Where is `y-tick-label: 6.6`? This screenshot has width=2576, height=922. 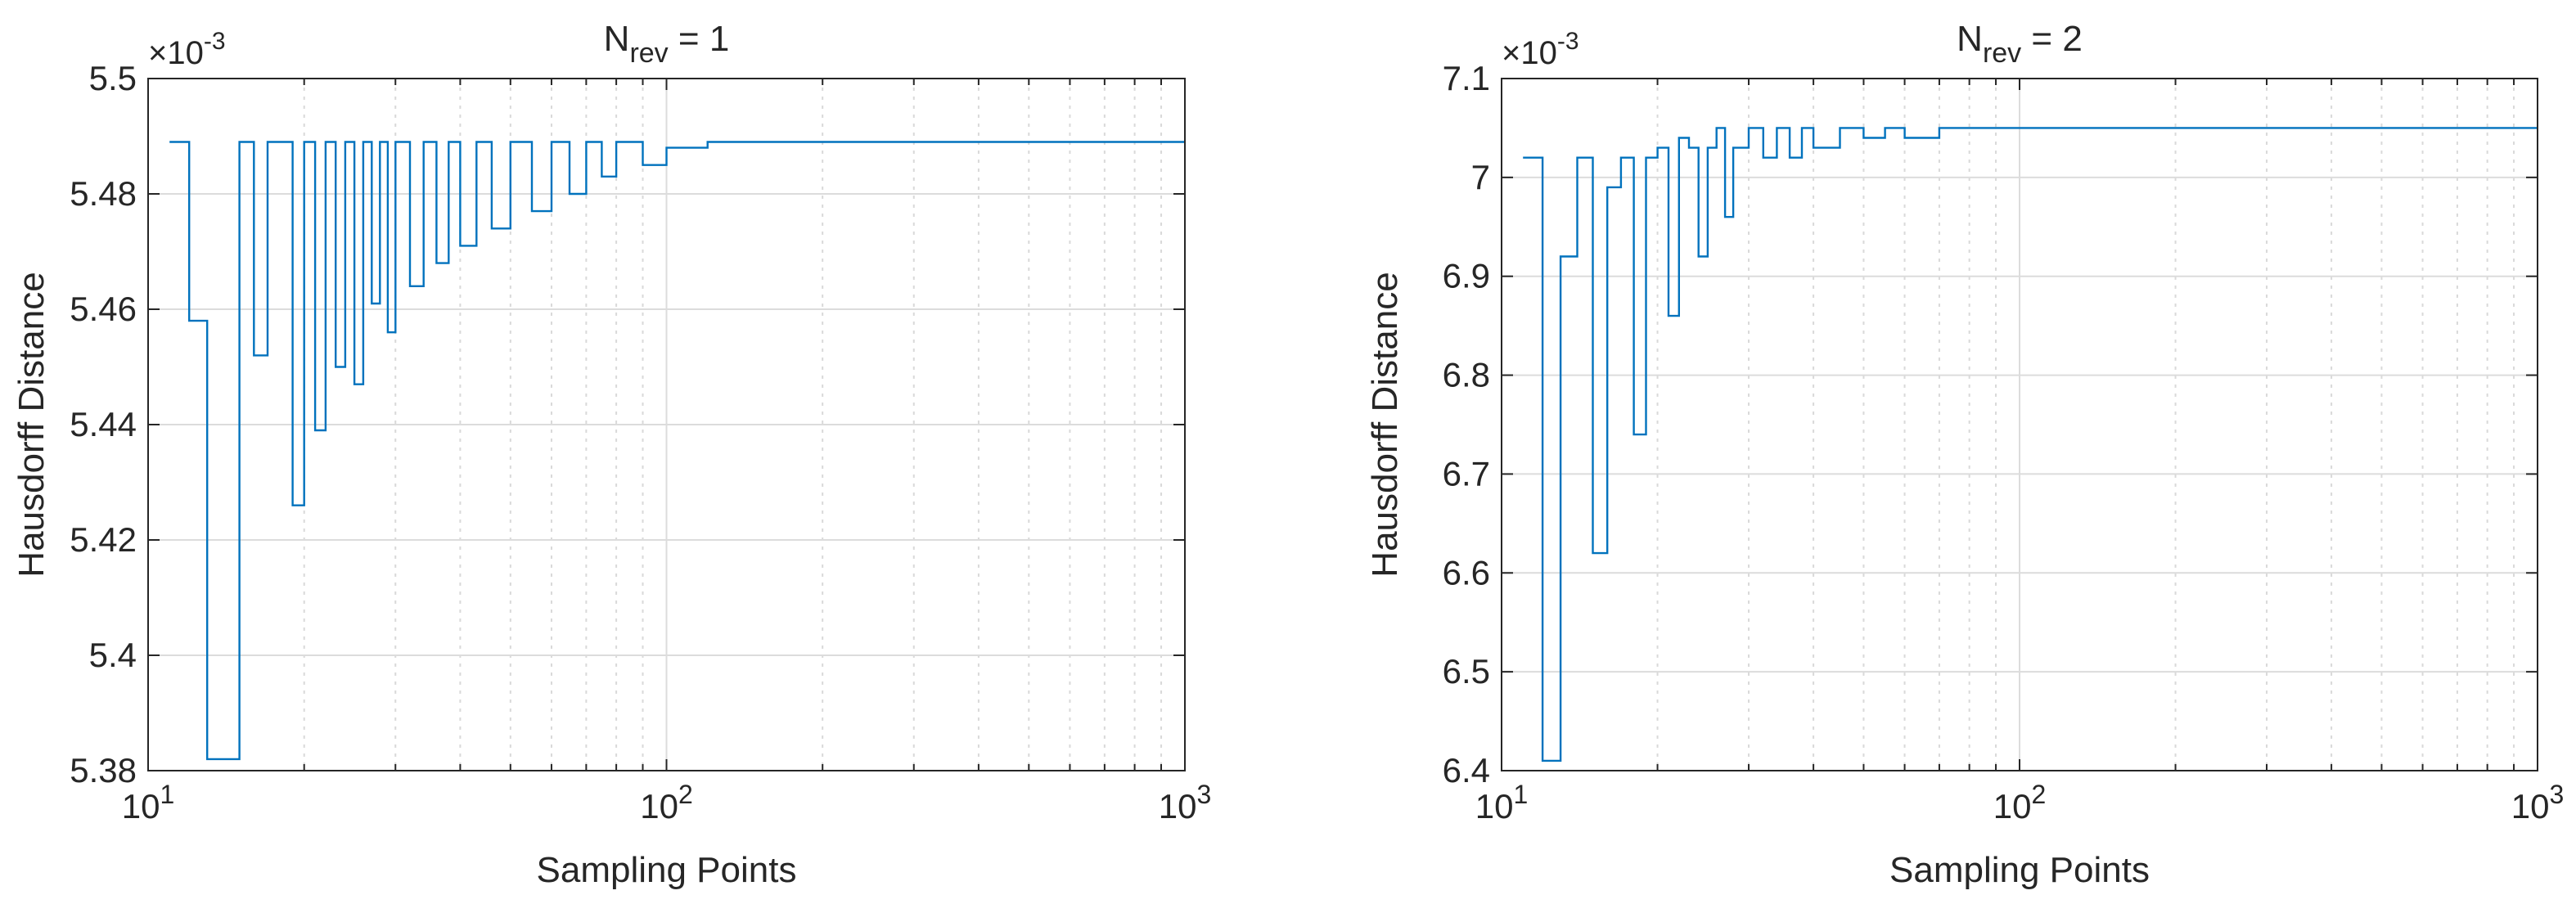 y-tick-label: 6.6 is located at coordinates (1467, 572).